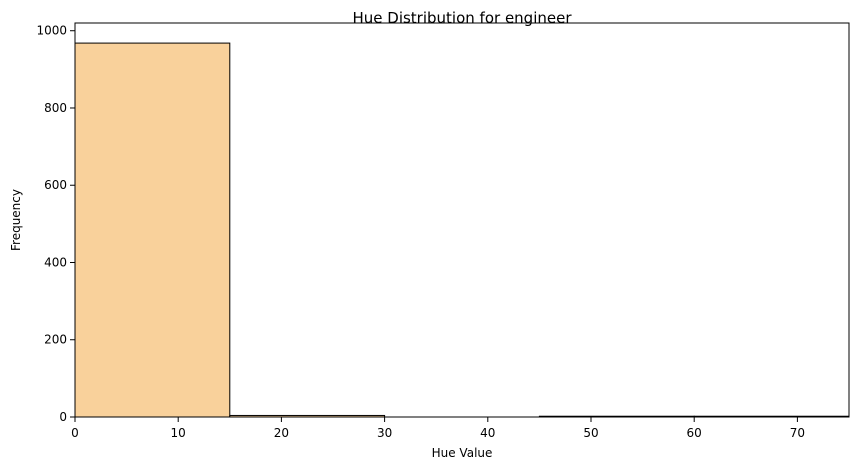 This screenshot has height=470, width=859. I want to click on chart-title: Hue Distribution for engineer, so click(462, 18).